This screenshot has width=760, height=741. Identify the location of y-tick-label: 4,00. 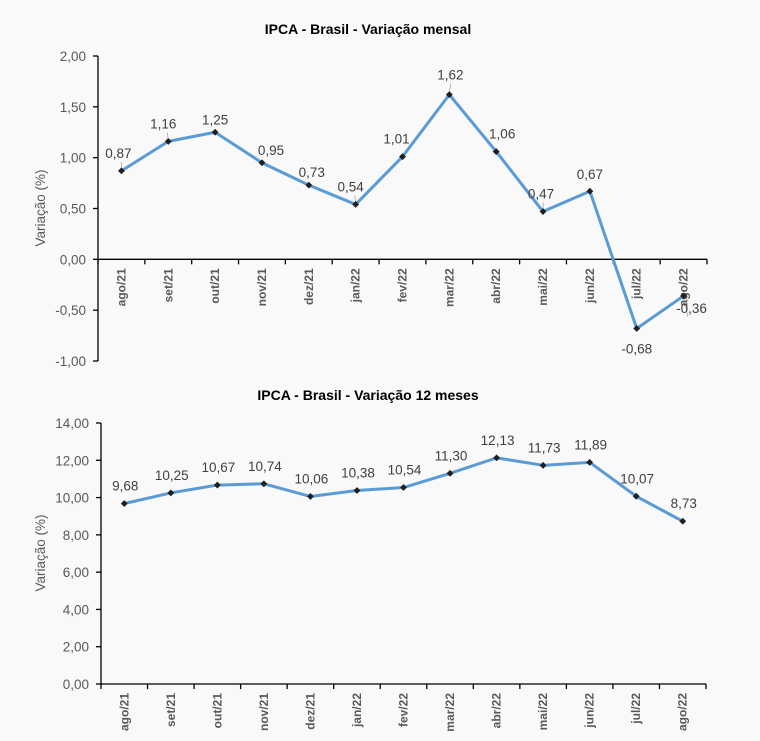
(76, 609).